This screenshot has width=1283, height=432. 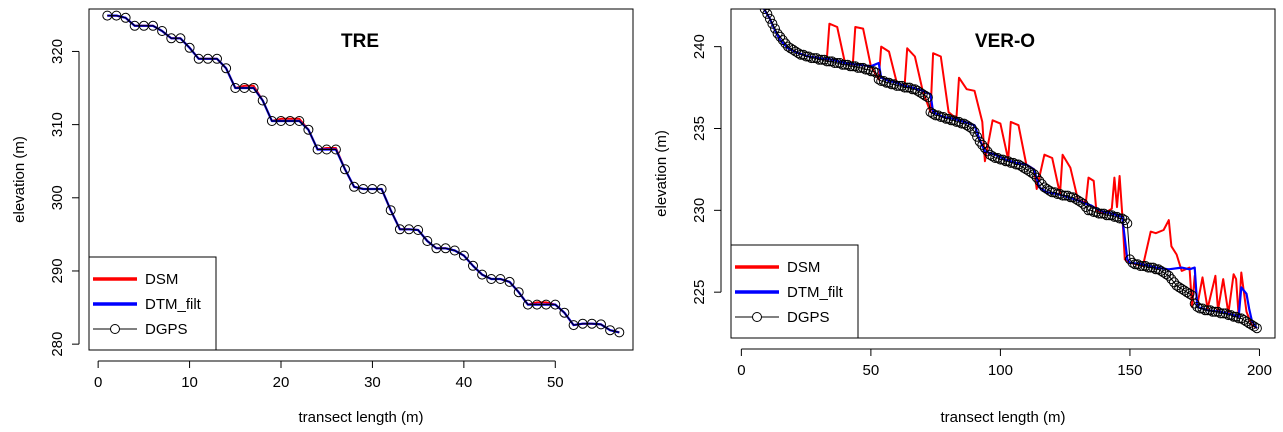 What do you see at coordinates (808, 317) in the screenshot?
I see `legend-label: DGPS` at bounding box center [808, 317].